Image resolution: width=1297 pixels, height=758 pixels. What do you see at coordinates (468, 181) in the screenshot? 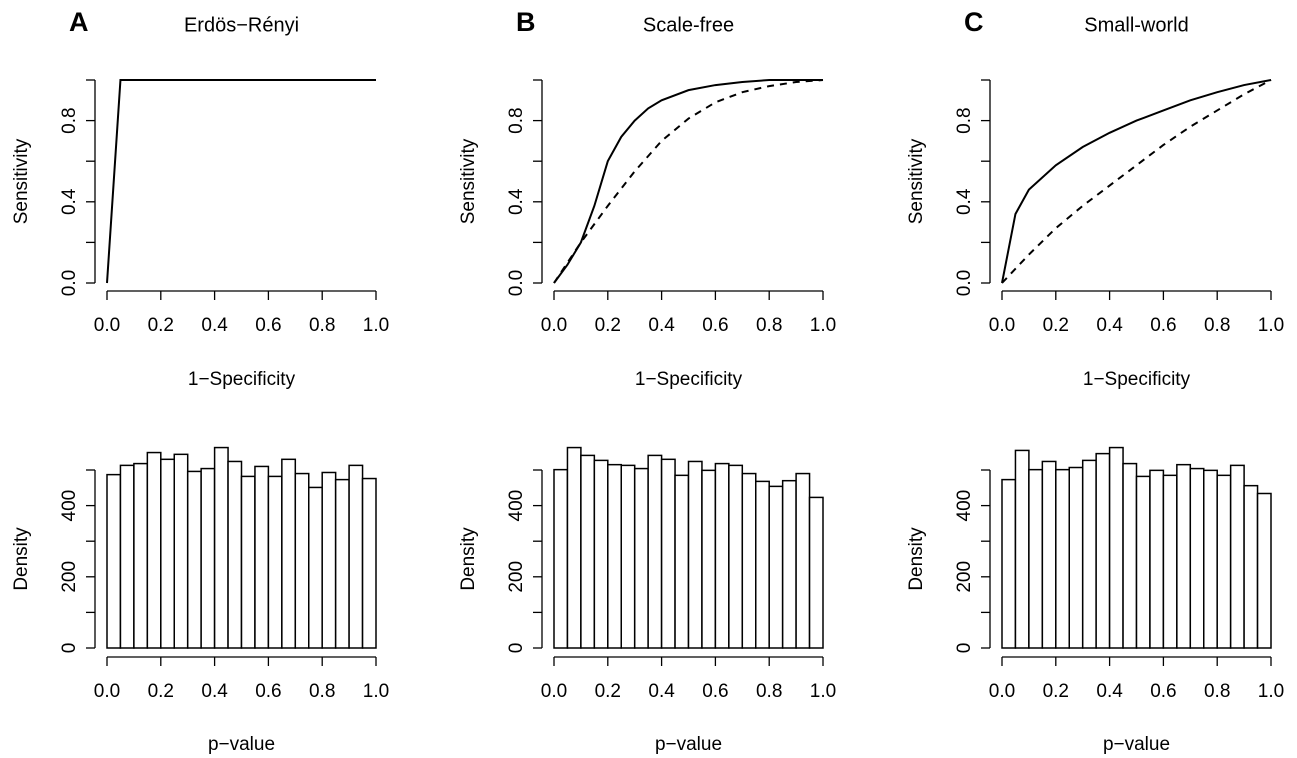
I see `y-axis-label: Sensitivity` at bounding box center [468, 181].